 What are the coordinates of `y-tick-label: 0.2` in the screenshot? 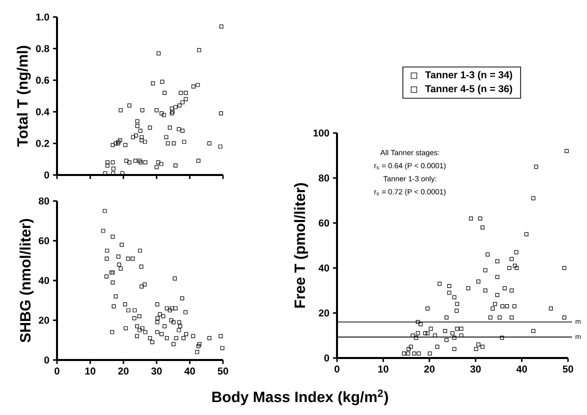 It's located at (43, 143).